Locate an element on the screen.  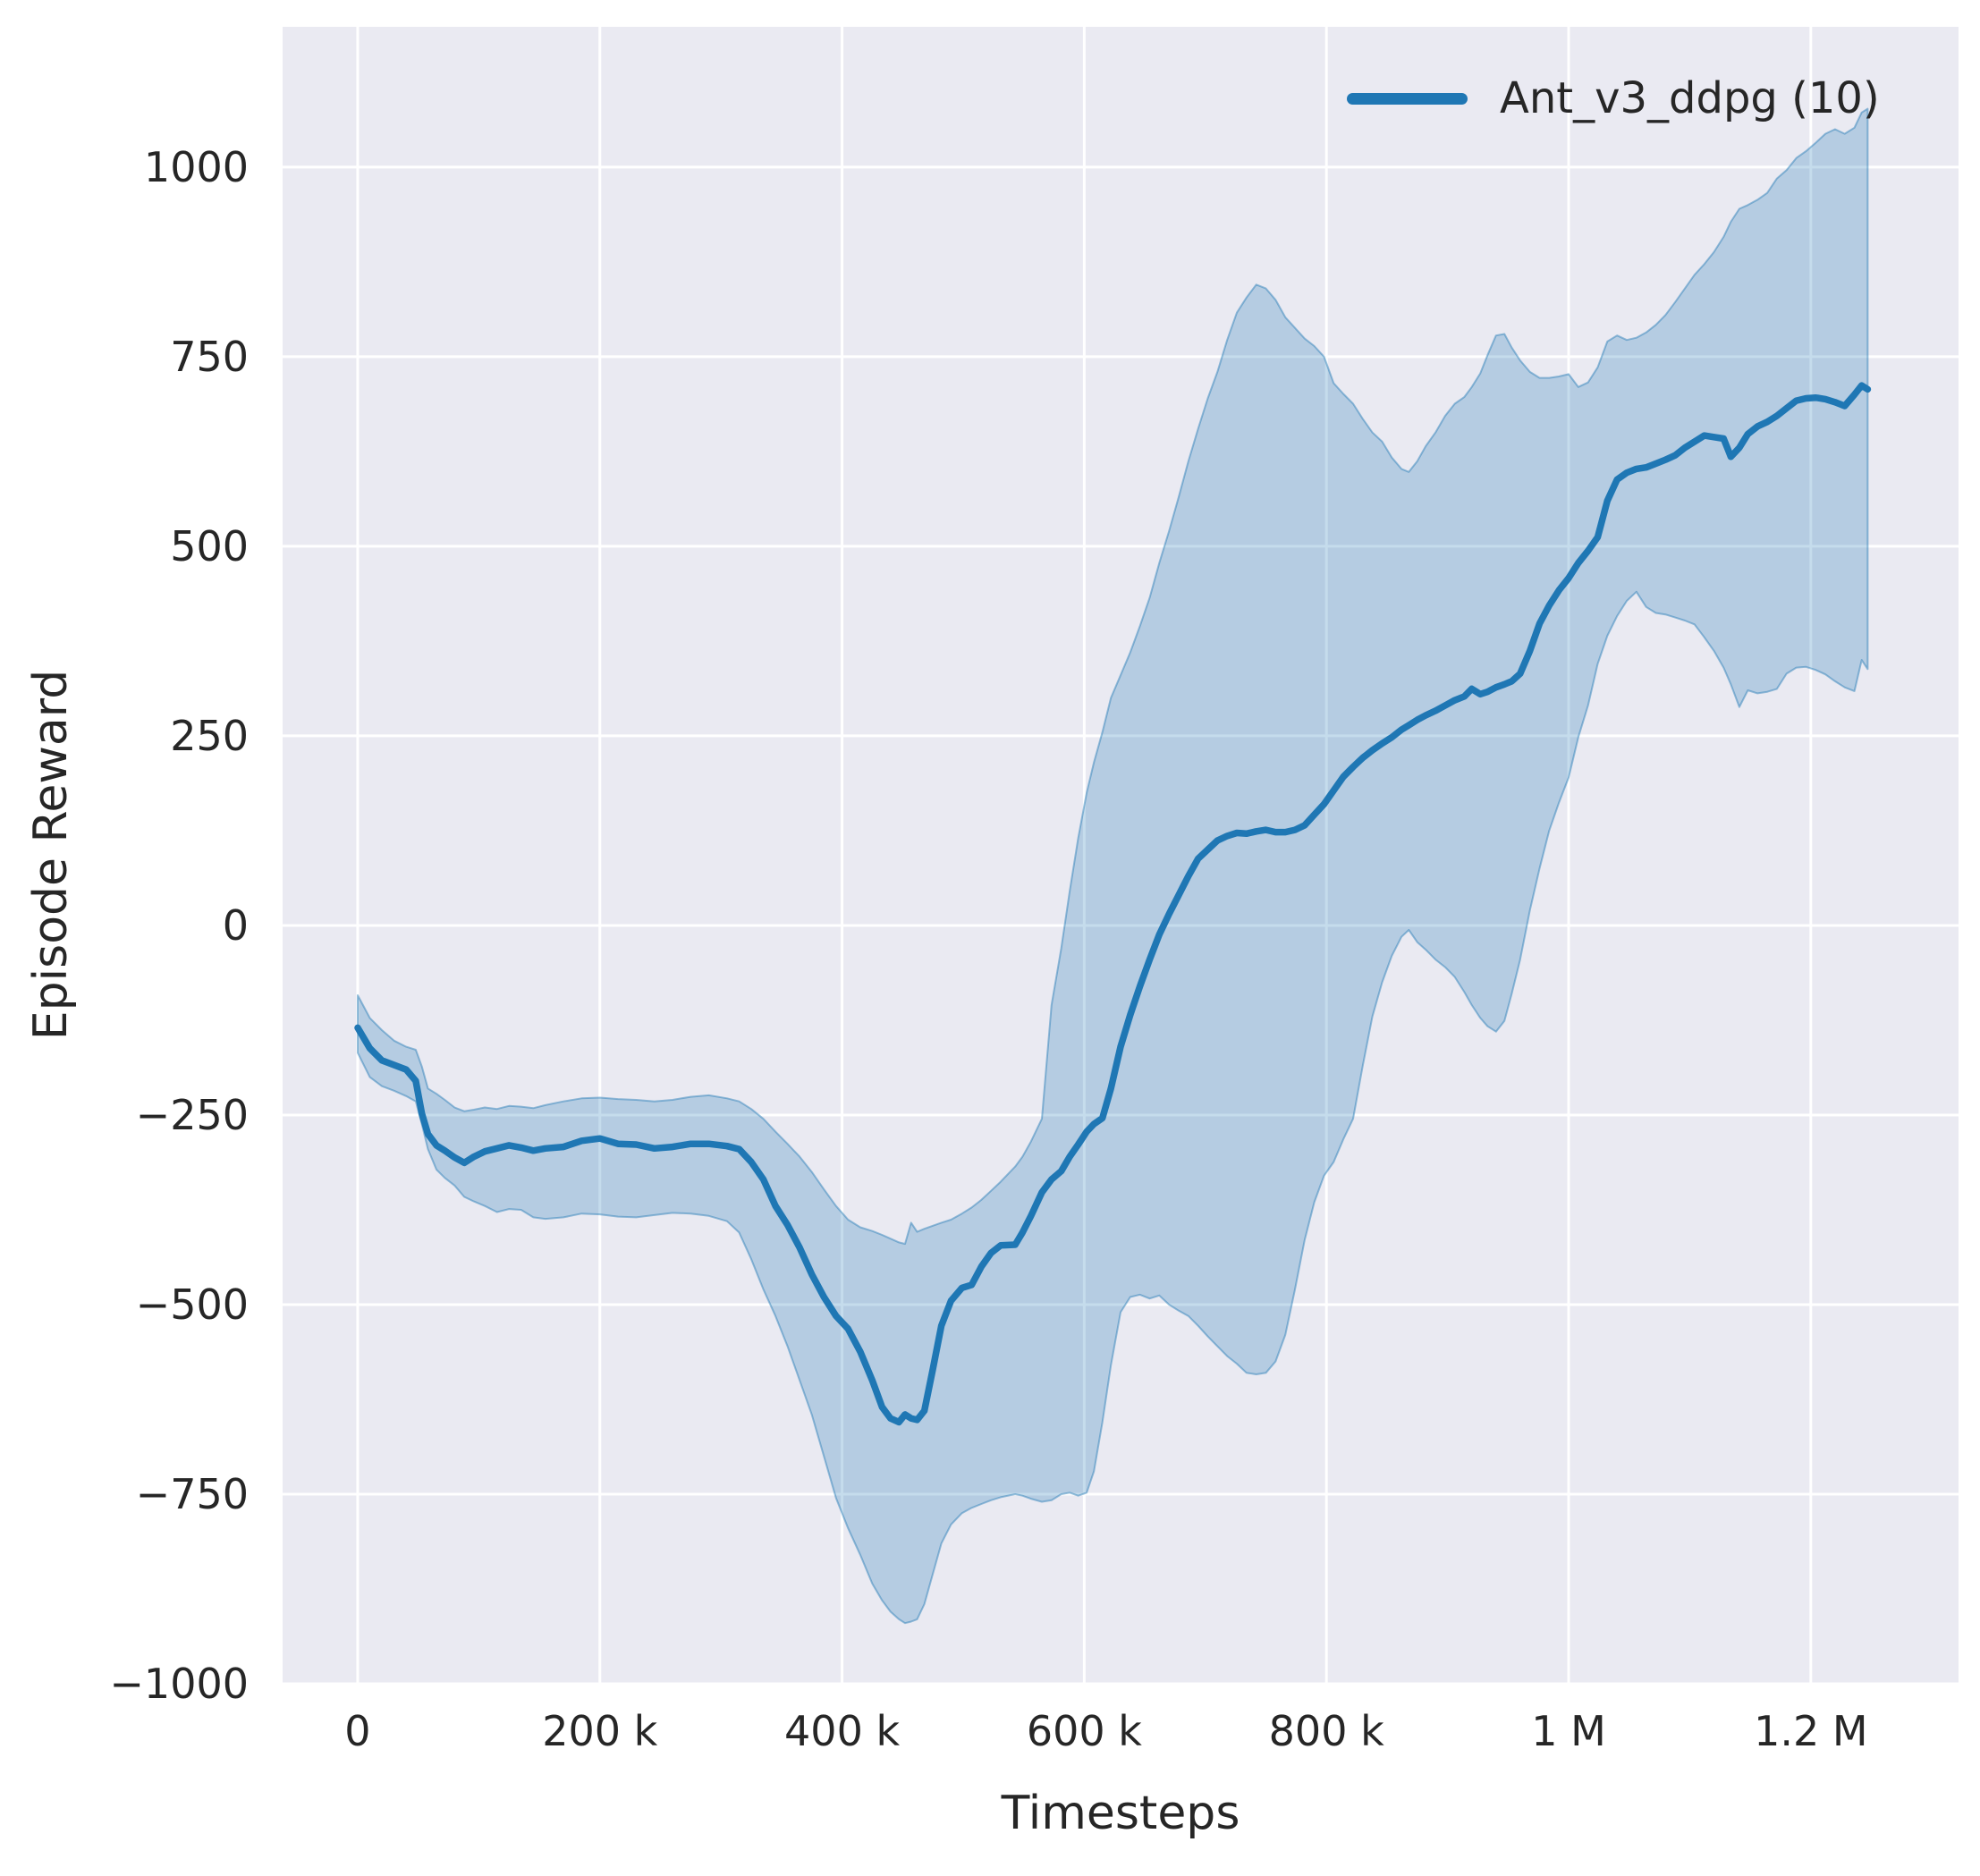
y-tick-label: 250 is located at coordinates (209, 736).